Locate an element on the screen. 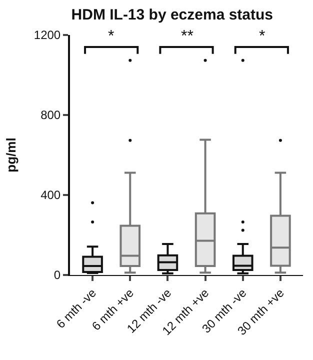 Image resolution: width=313 pixels, height=360 pixels. y-axis-title: pg/ml is located at coordinates (10, 155).